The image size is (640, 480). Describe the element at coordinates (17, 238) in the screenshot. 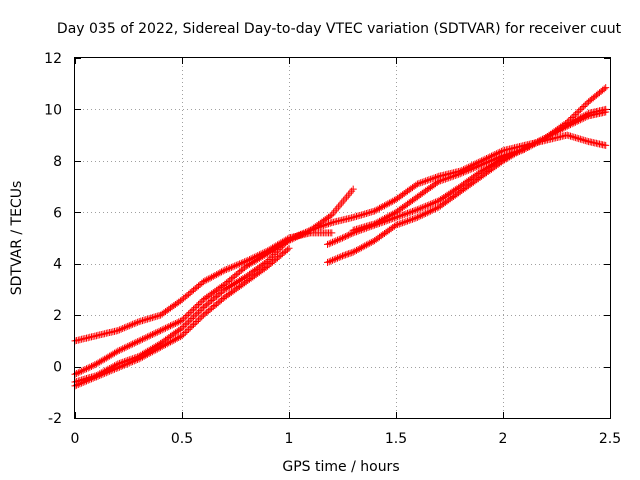

I see `y-axis-title: SDTVAR / TECUs` at that location.